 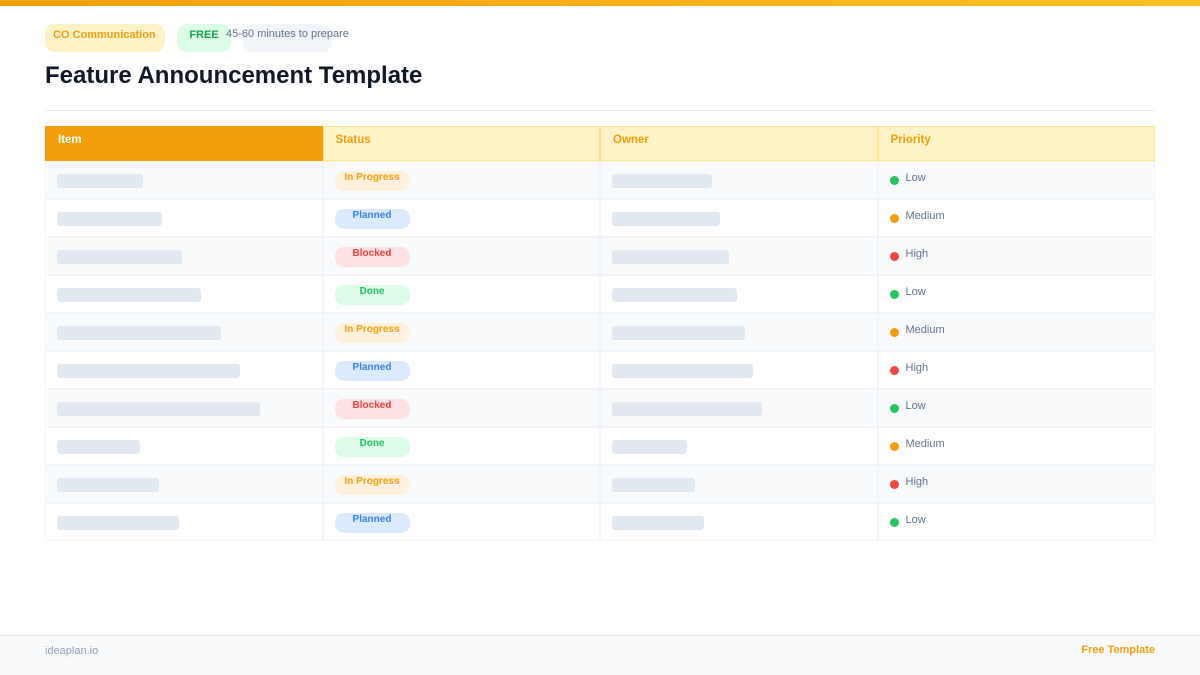 What do you see at coordinates (1118, 650) in the screenshot?
I see `footer-tag: Free Template` at bounding box center [1118, 650].